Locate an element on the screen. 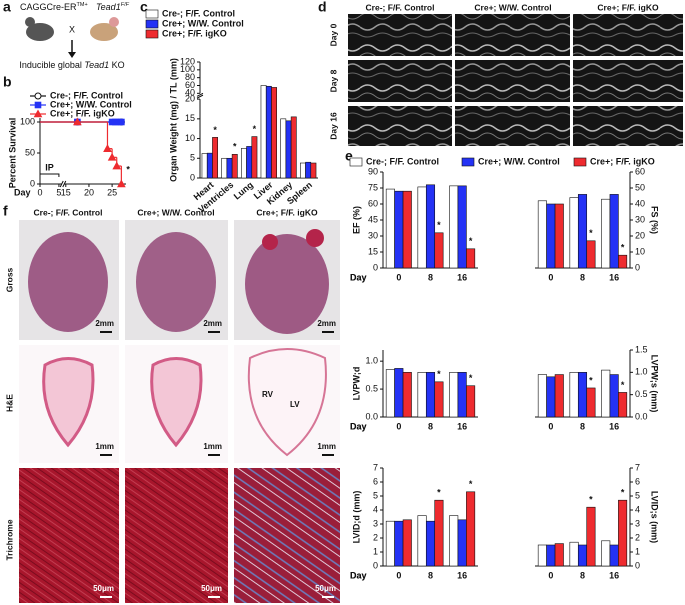 This screenshot has height=605, width=685. panel-label: b is located at coordinates (7, 82).